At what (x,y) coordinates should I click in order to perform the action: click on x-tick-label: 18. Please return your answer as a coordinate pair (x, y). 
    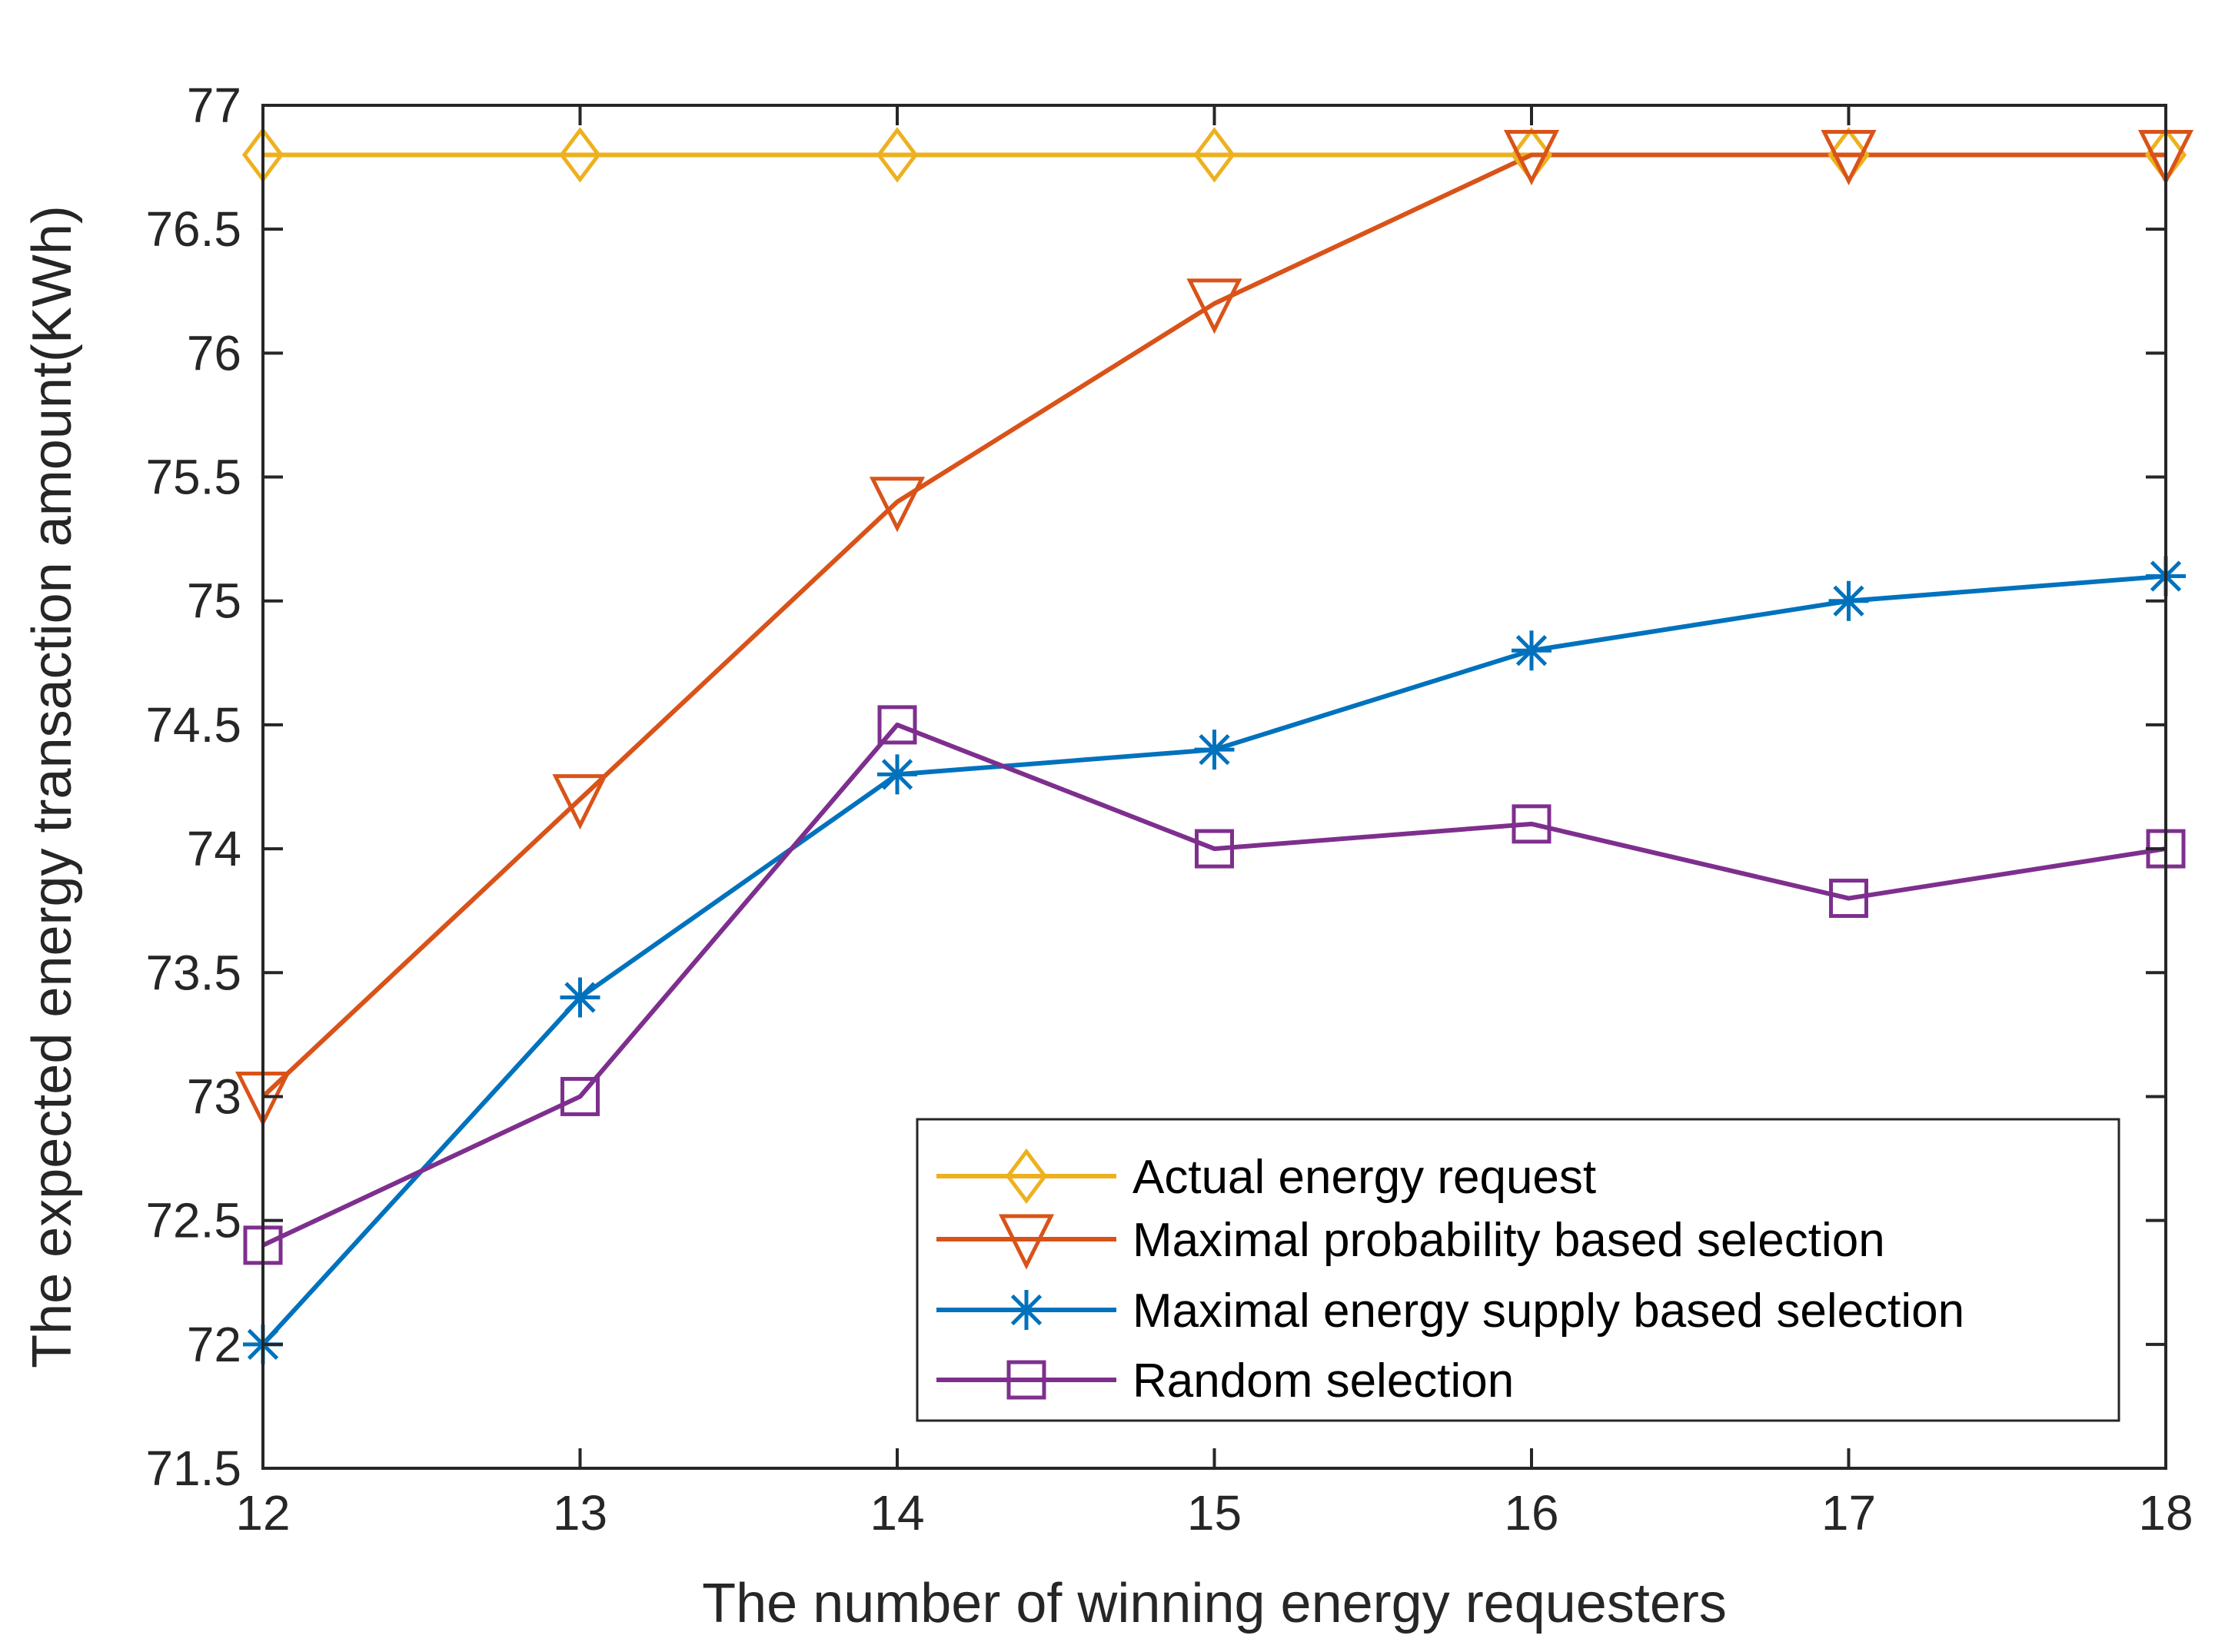
    Looking at the image, I should click on (2165, 1513).